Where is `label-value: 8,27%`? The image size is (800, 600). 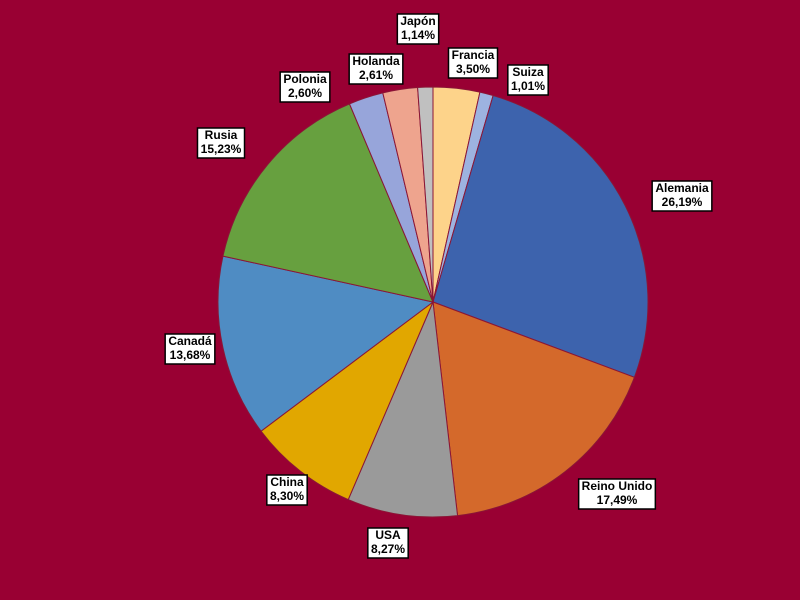 label-value: 8,27% is located at coordinates (388, 549).